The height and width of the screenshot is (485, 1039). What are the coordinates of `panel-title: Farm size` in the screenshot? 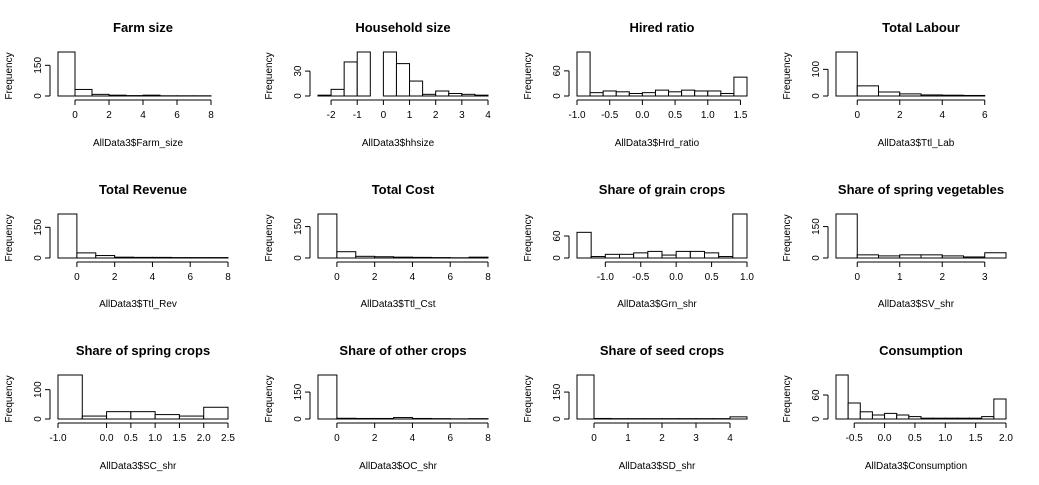 It's located at (143, 27).